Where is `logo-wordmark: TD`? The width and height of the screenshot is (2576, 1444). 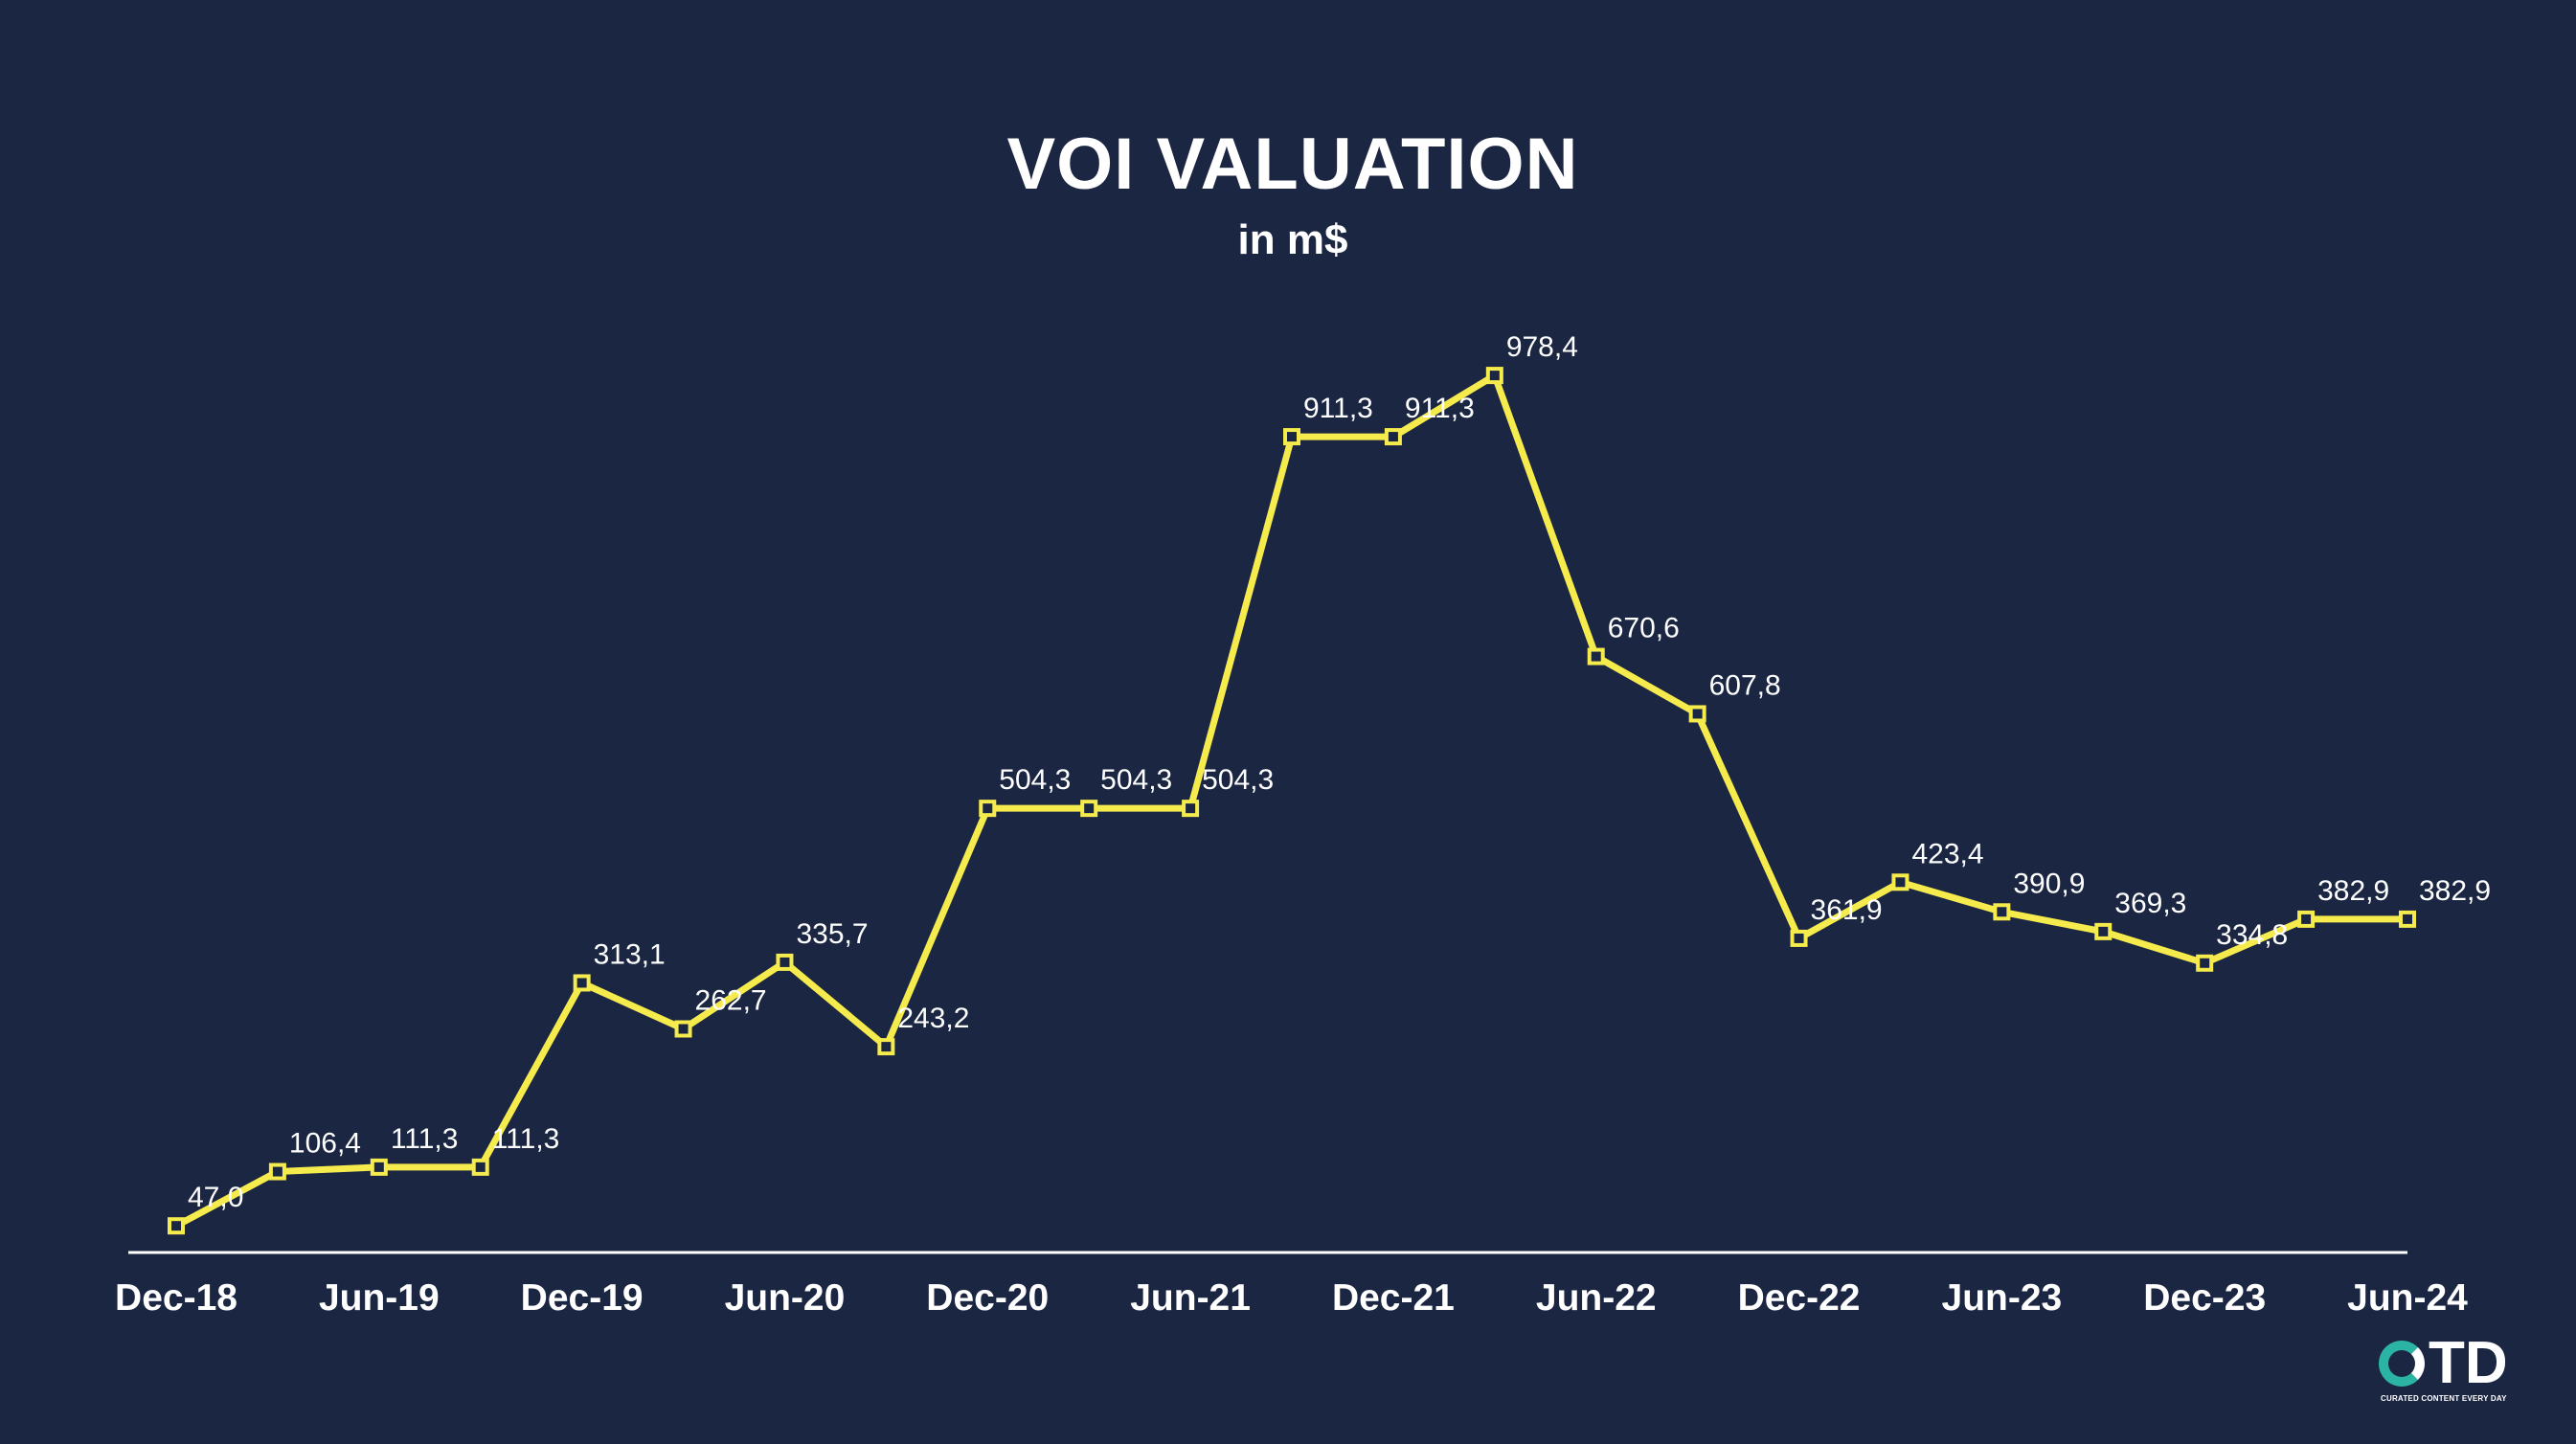
logo-wordmark: TD is located at coordinates (2443, 1364).